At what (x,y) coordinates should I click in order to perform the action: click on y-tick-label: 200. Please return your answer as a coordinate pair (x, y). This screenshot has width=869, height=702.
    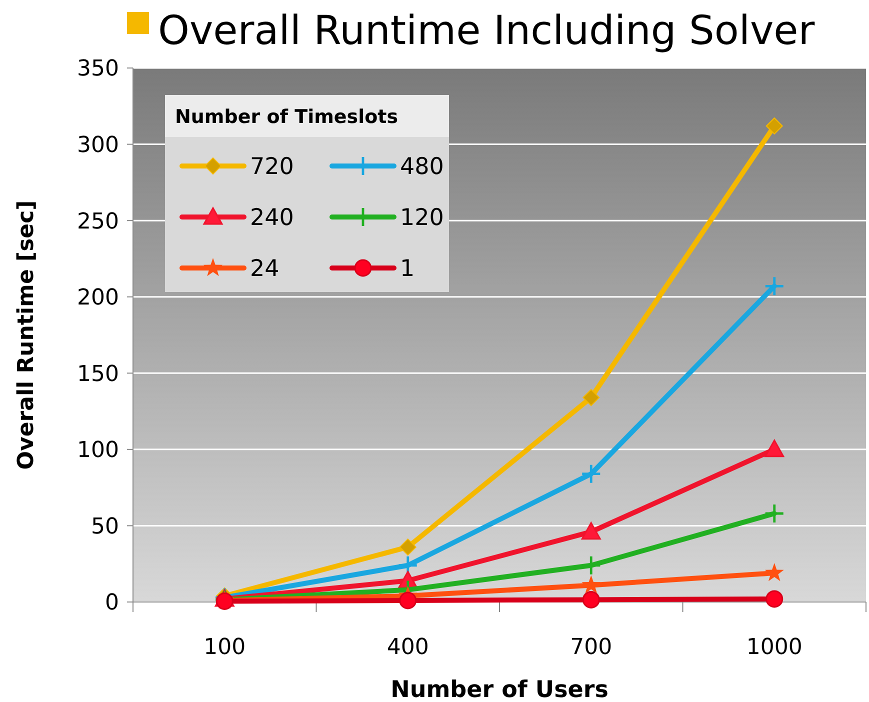
    Looking at the image, I should click on (98, 298).